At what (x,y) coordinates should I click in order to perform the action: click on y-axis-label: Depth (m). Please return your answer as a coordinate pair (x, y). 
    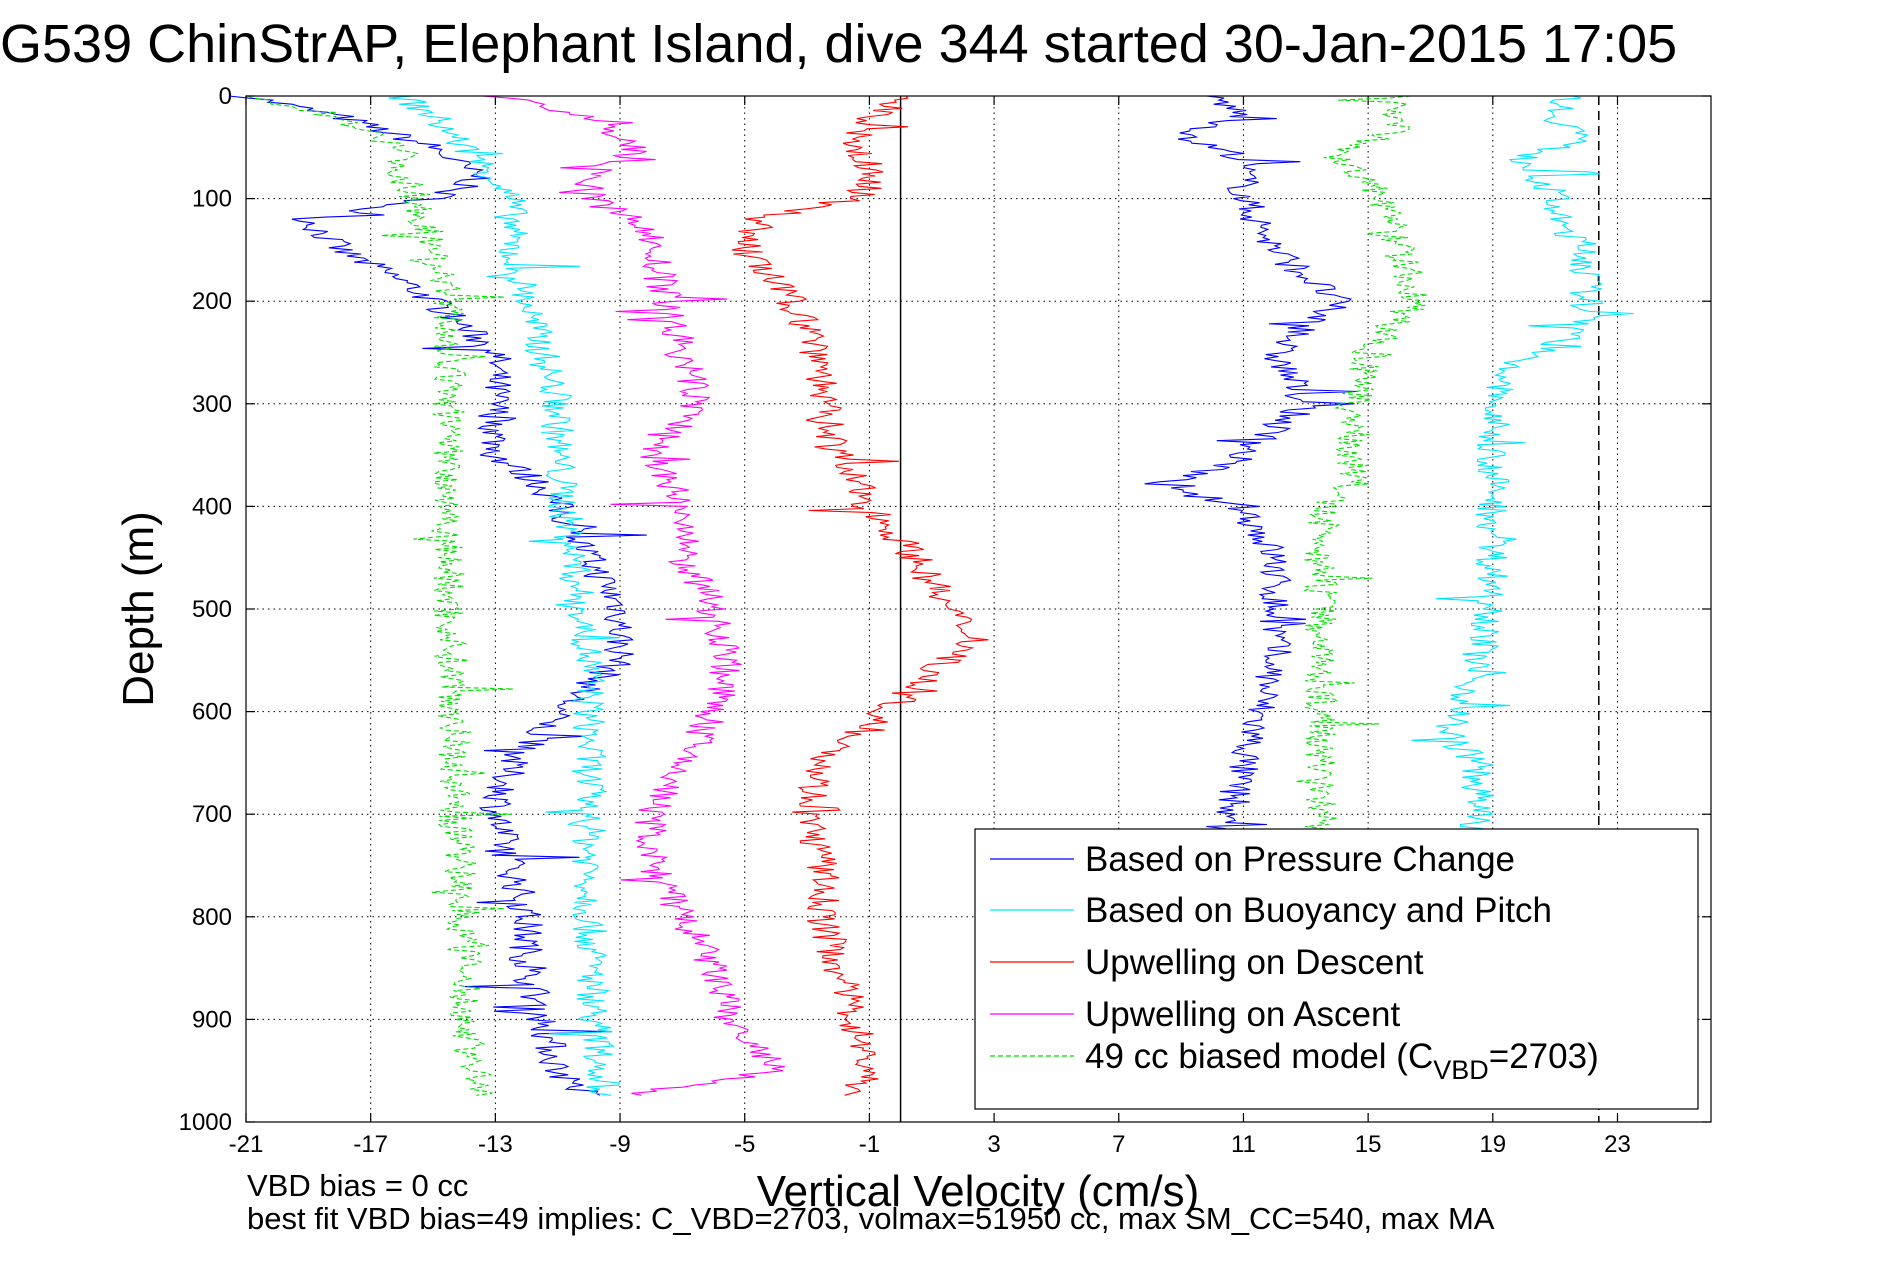
    Looking at the image, I should click on (138, 609).